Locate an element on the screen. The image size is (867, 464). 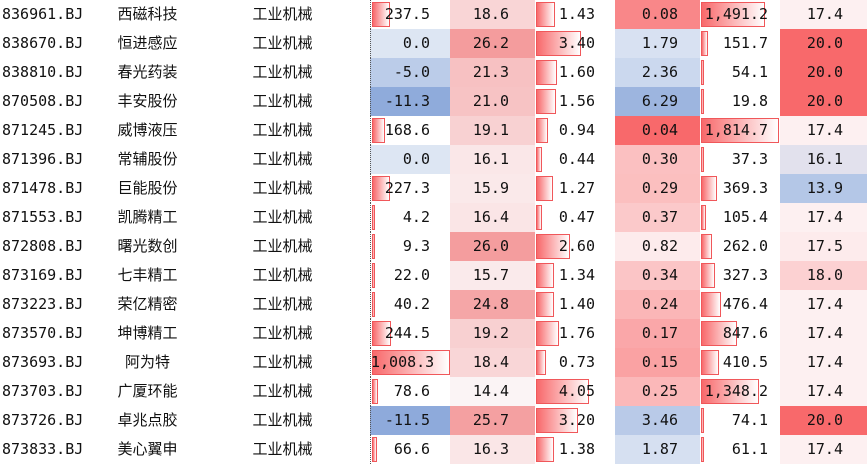
cell-text: 872808.BJ is located at coordinates (43, 246).